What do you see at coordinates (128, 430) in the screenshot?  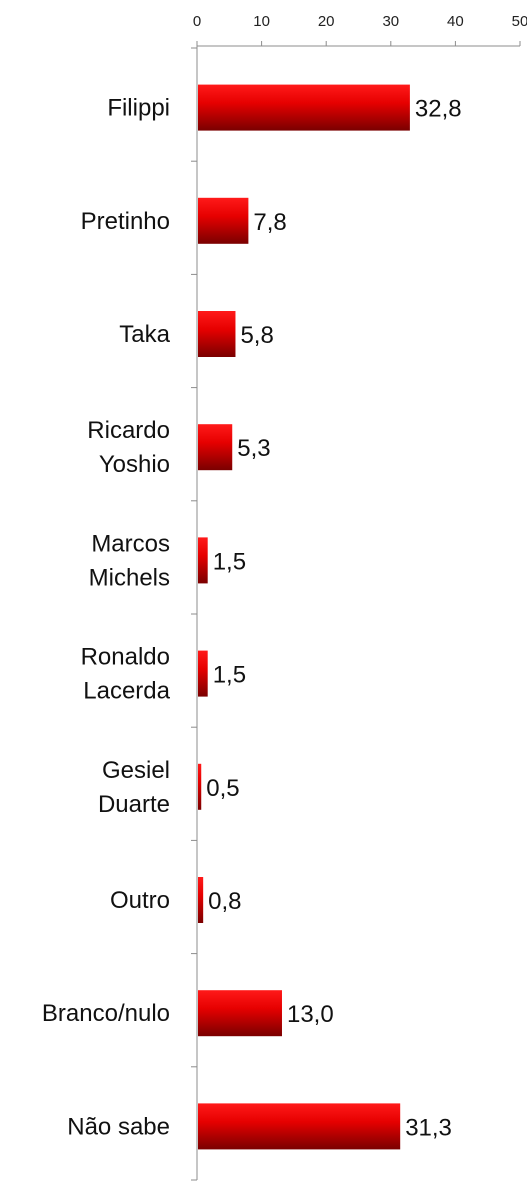 I see `category-label-line: Ricardo` at bounding box center [128, 430].